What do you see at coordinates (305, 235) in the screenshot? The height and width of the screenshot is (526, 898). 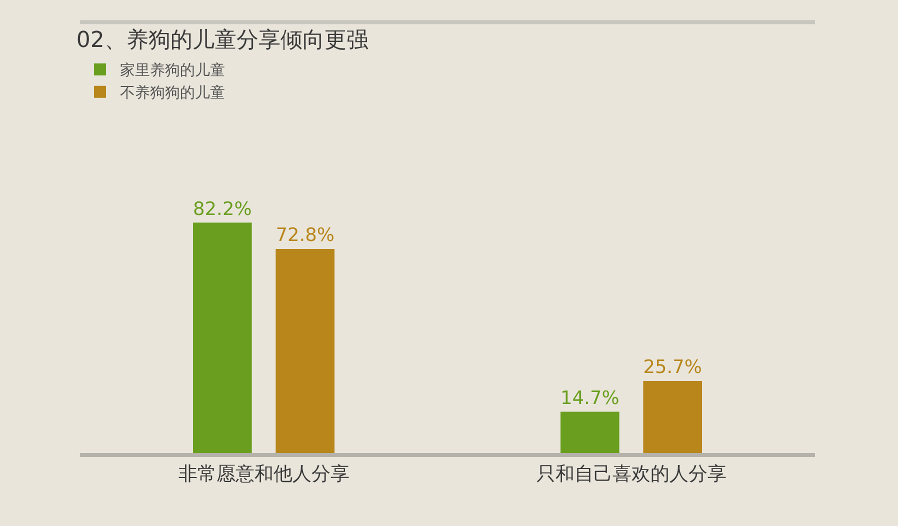 I see `data-label: 72.8%` at bounding box center [305, 235].